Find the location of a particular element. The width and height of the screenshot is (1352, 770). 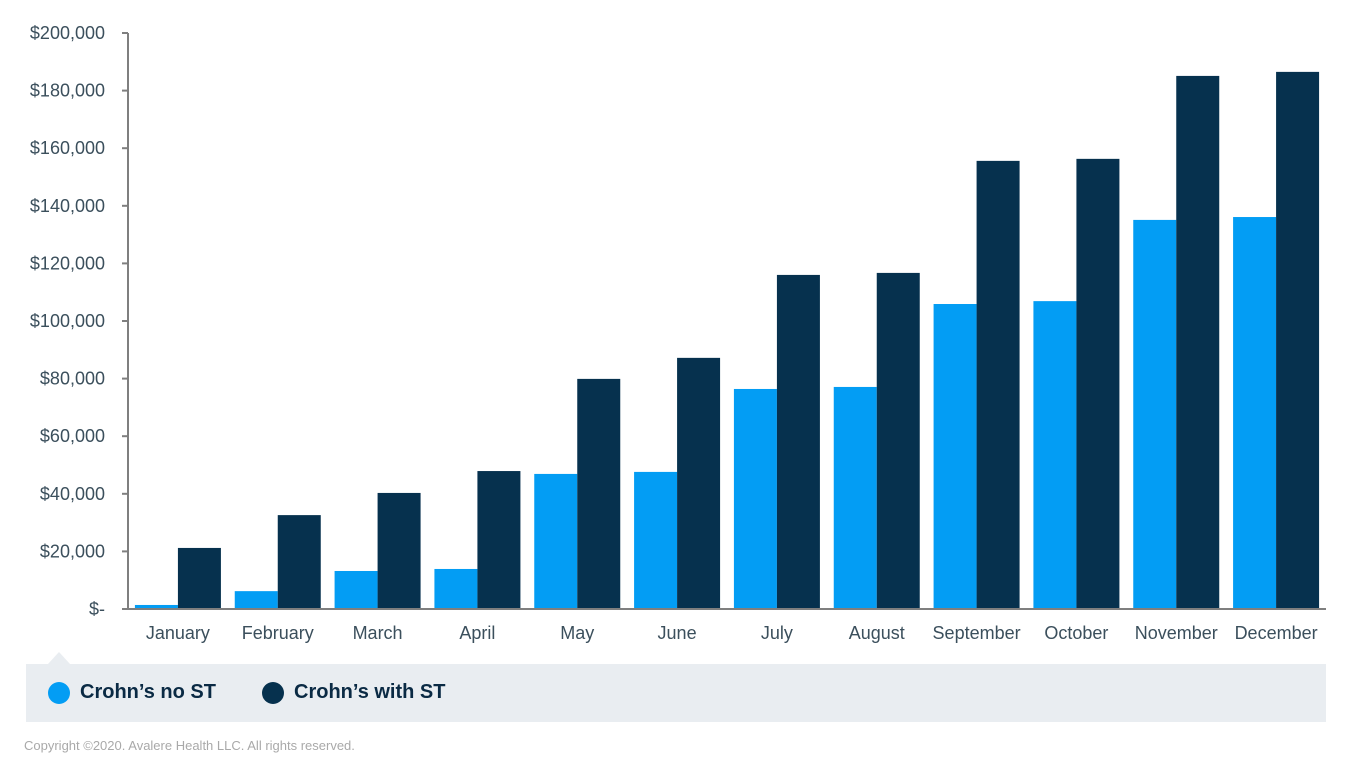

y-tick-label: $40,000 is located at coordinates (72, 494).